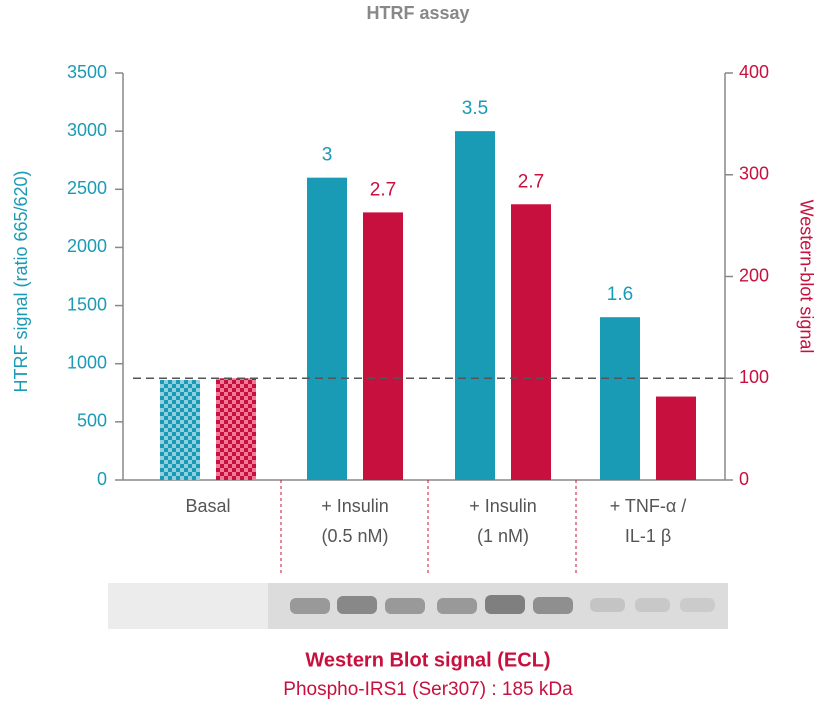  I want to click on y2-tick-label: 200, so click(754, 275).